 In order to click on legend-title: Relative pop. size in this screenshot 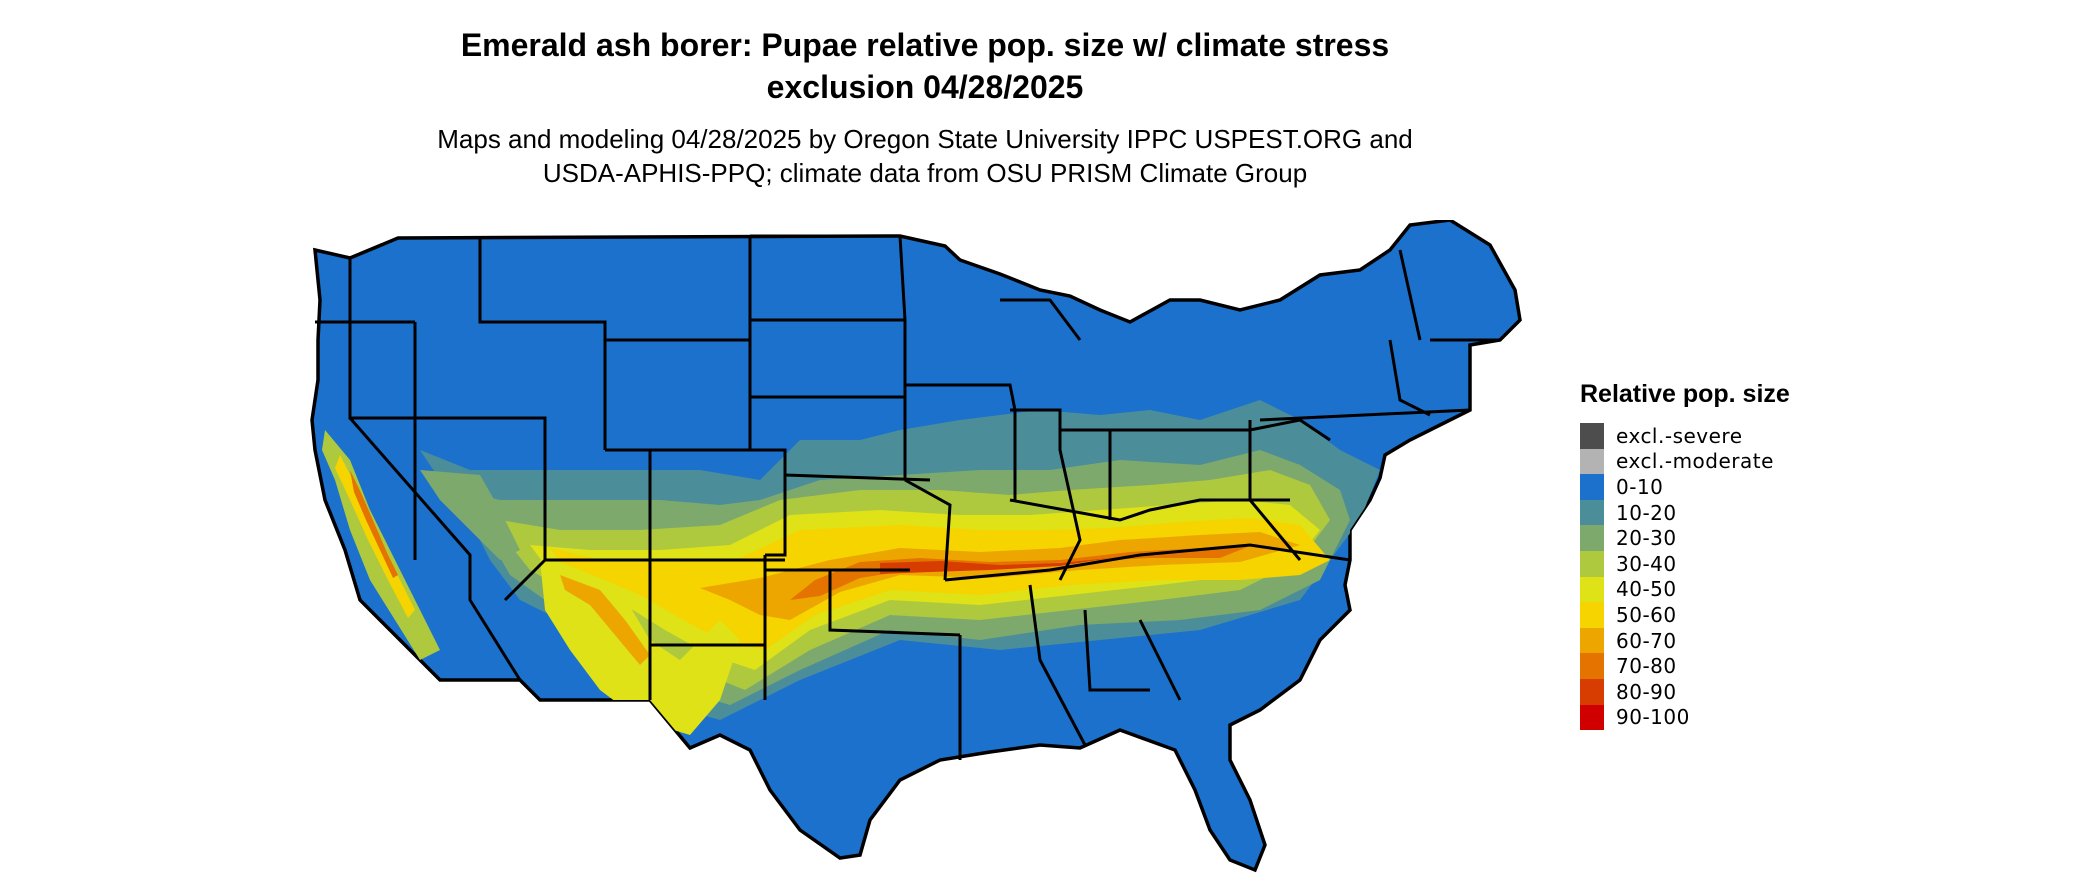, I will do `click(1685, 394)`.